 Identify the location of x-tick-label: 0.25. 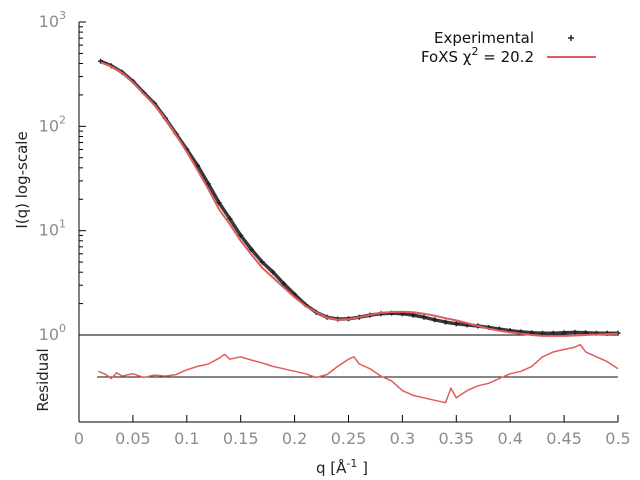
(349, 438).